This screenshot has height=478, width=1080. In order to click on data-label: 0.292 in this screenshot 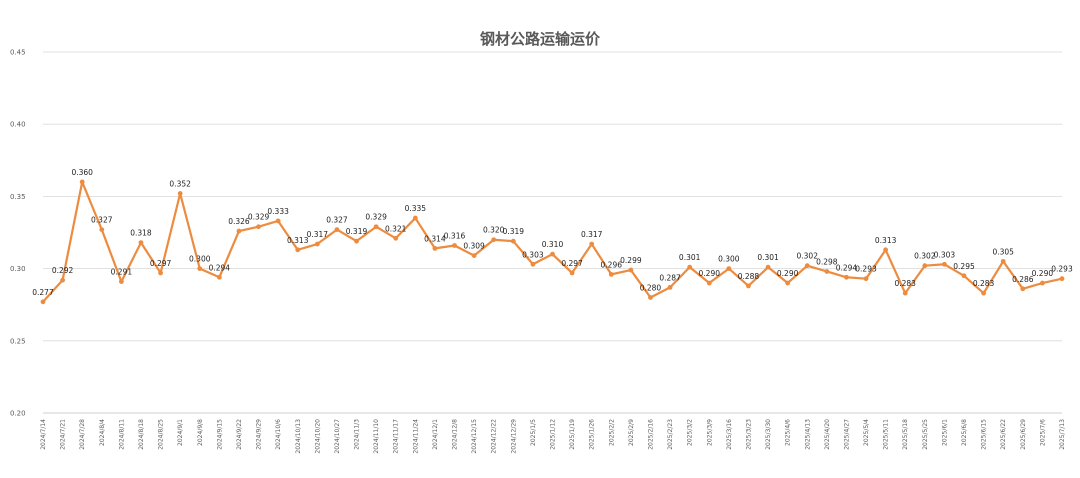, I will do `click(63, 270)`.